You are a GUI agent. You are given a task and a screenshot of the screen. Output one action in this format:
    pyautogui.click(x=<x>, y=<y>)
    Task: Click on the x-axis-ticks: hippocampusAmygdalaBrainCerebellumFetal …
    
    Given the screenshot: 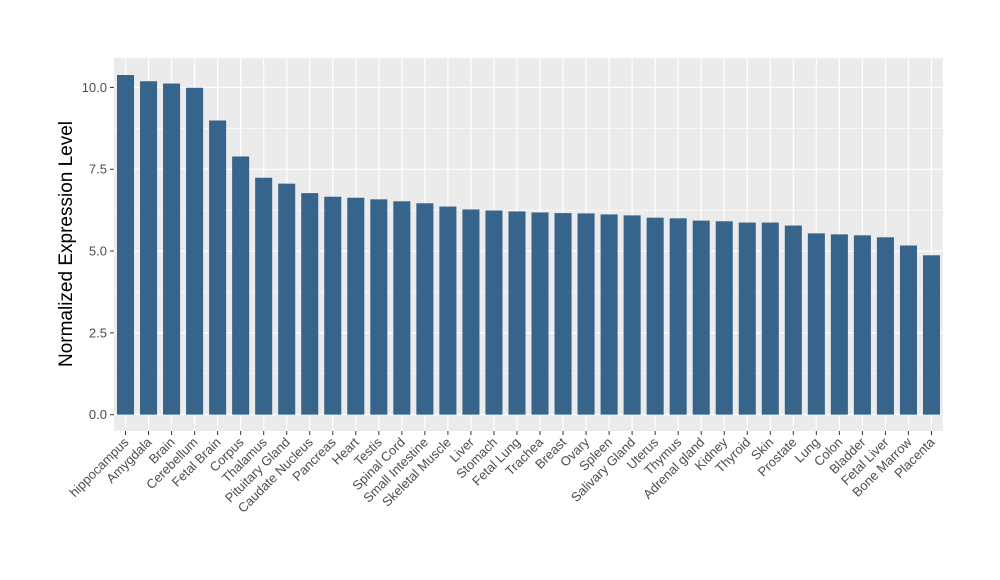 What is the action you would take?
    pyautogui.click(x=502, y=473)
    